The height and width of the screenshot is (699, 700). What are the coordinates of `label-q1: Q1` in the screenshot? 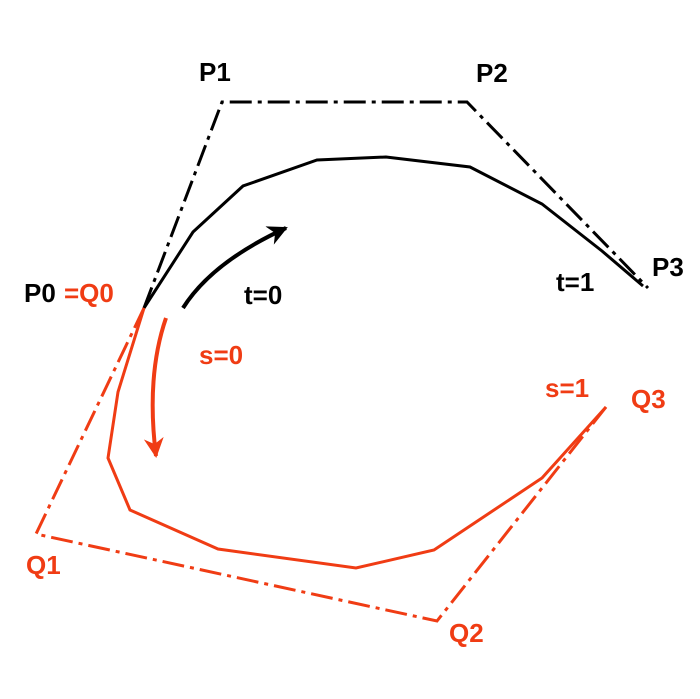 It's located at (43, 565).